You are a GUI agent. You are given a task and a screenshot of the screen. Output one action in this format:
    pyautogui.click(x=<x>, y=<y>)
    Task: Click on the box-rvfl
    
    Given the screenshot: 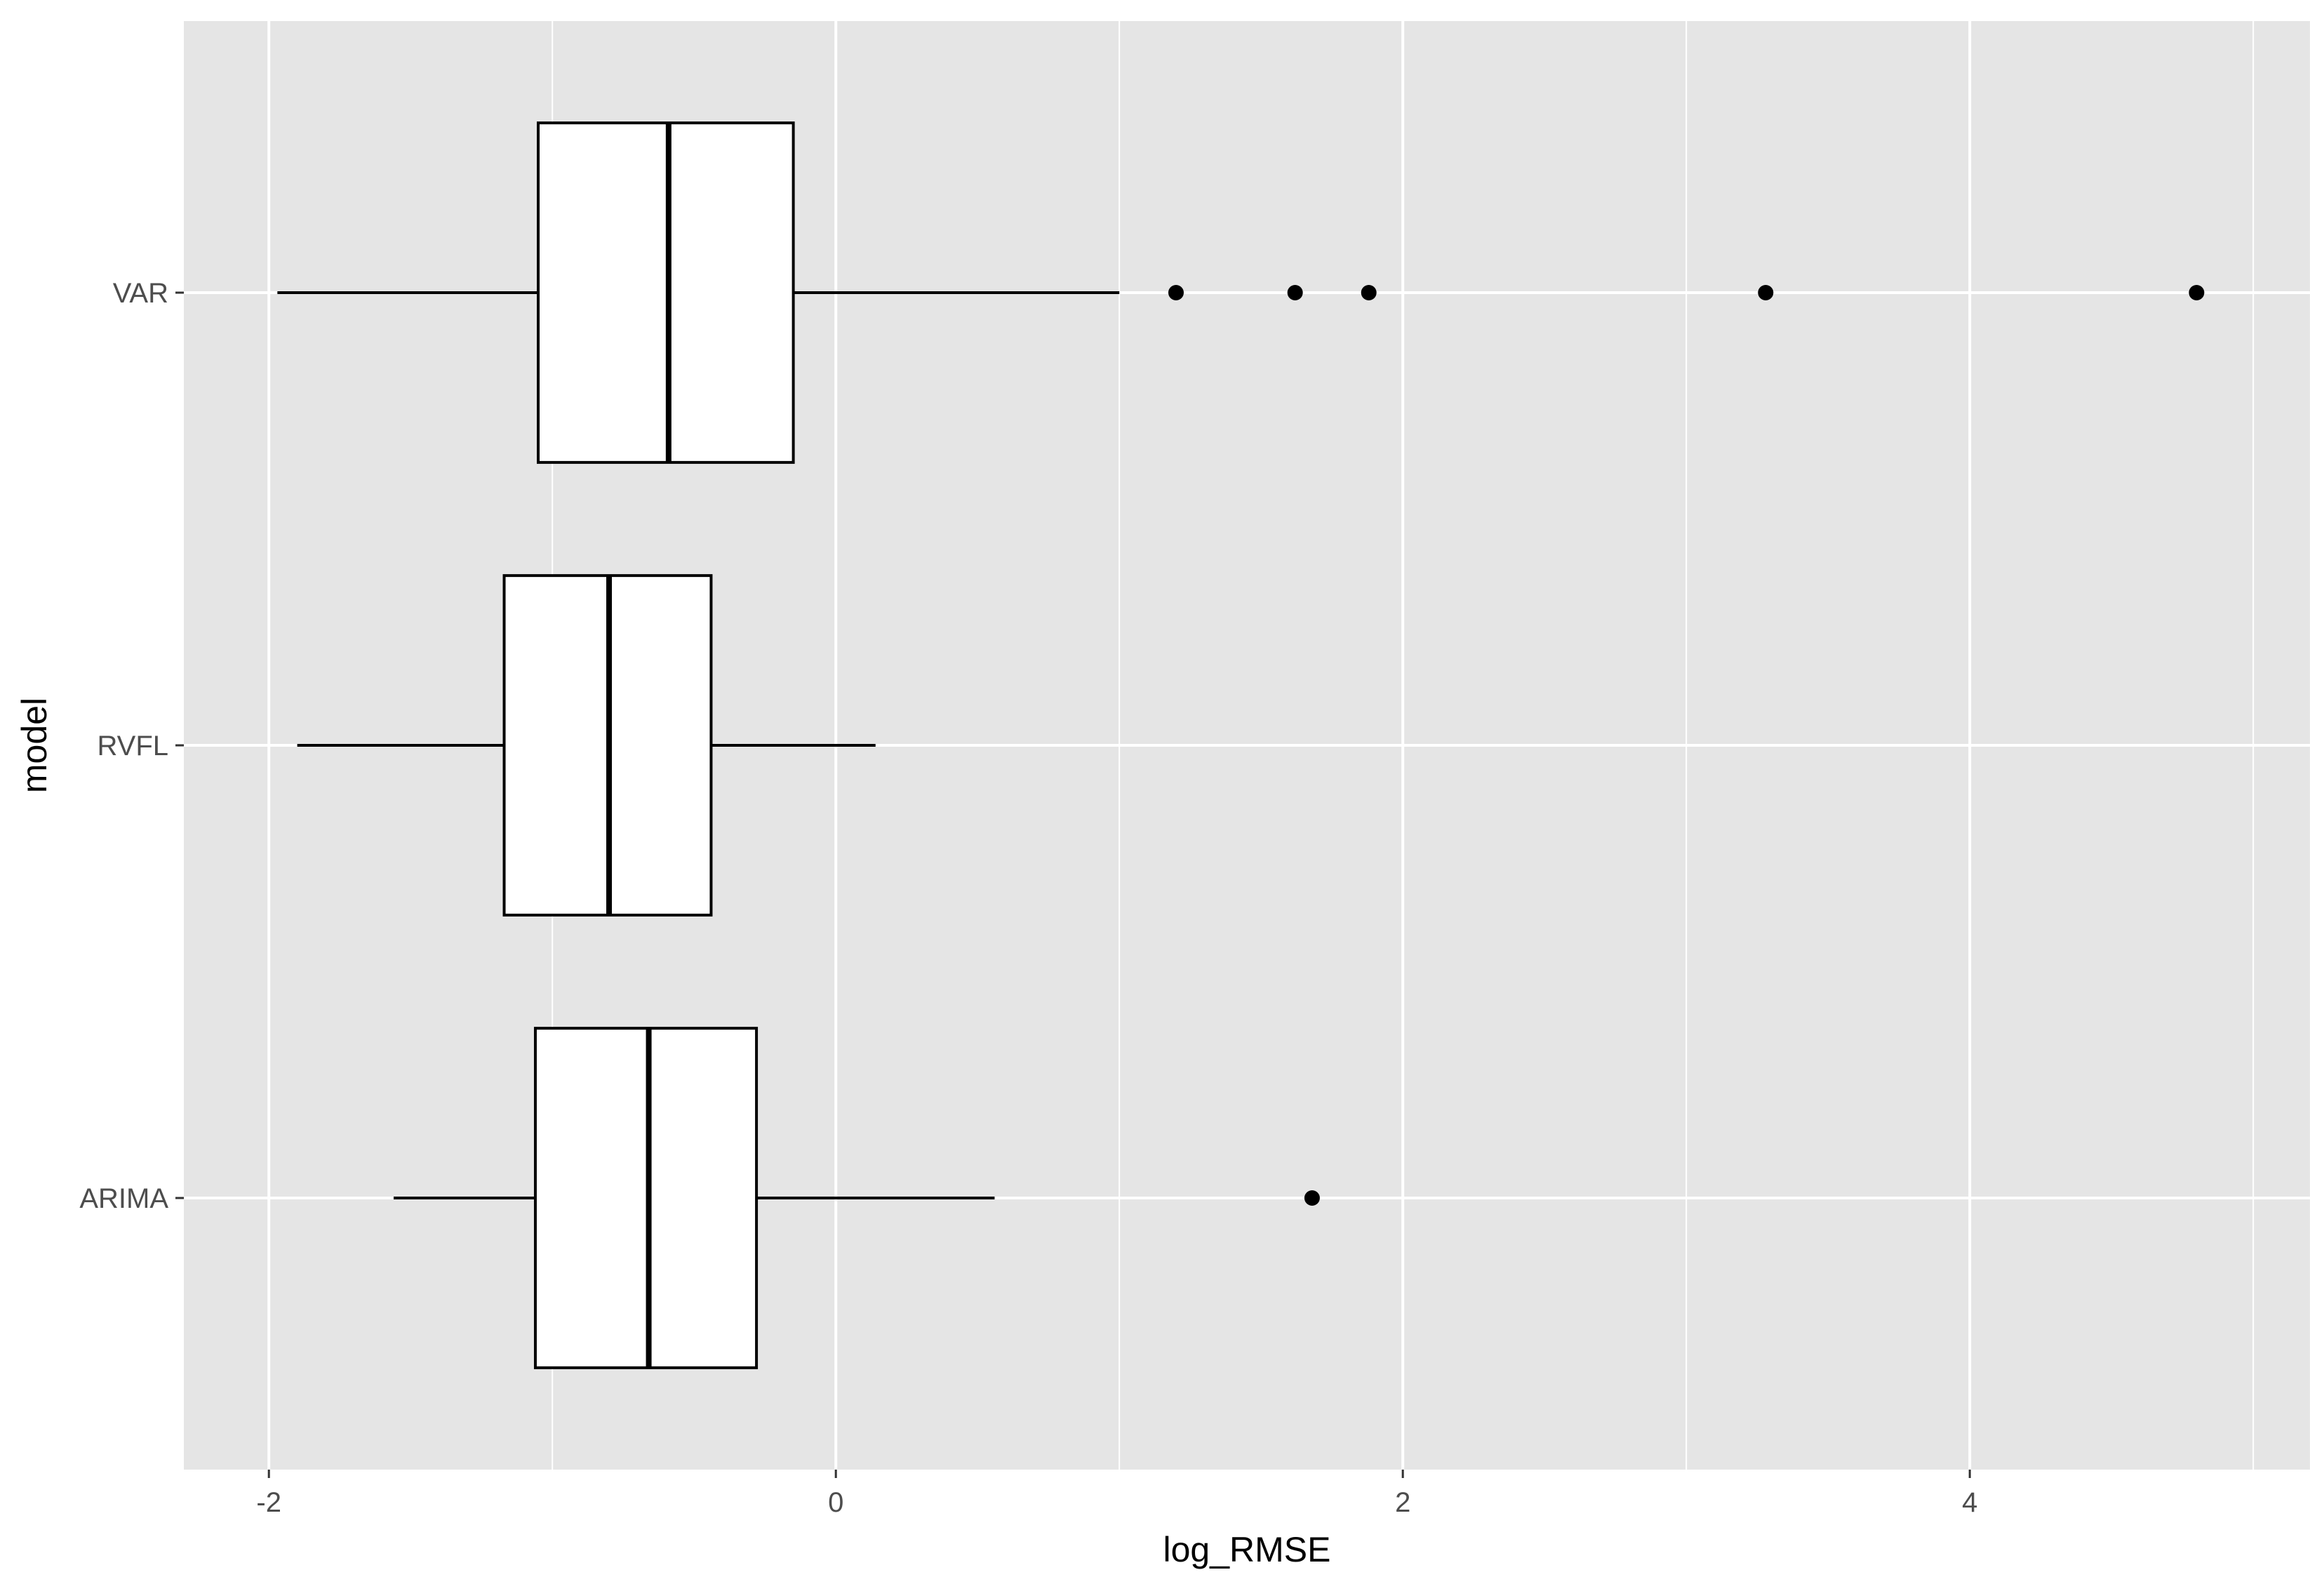 What is the action you would take?
    pyautogui.click(x=587, y=745)
    